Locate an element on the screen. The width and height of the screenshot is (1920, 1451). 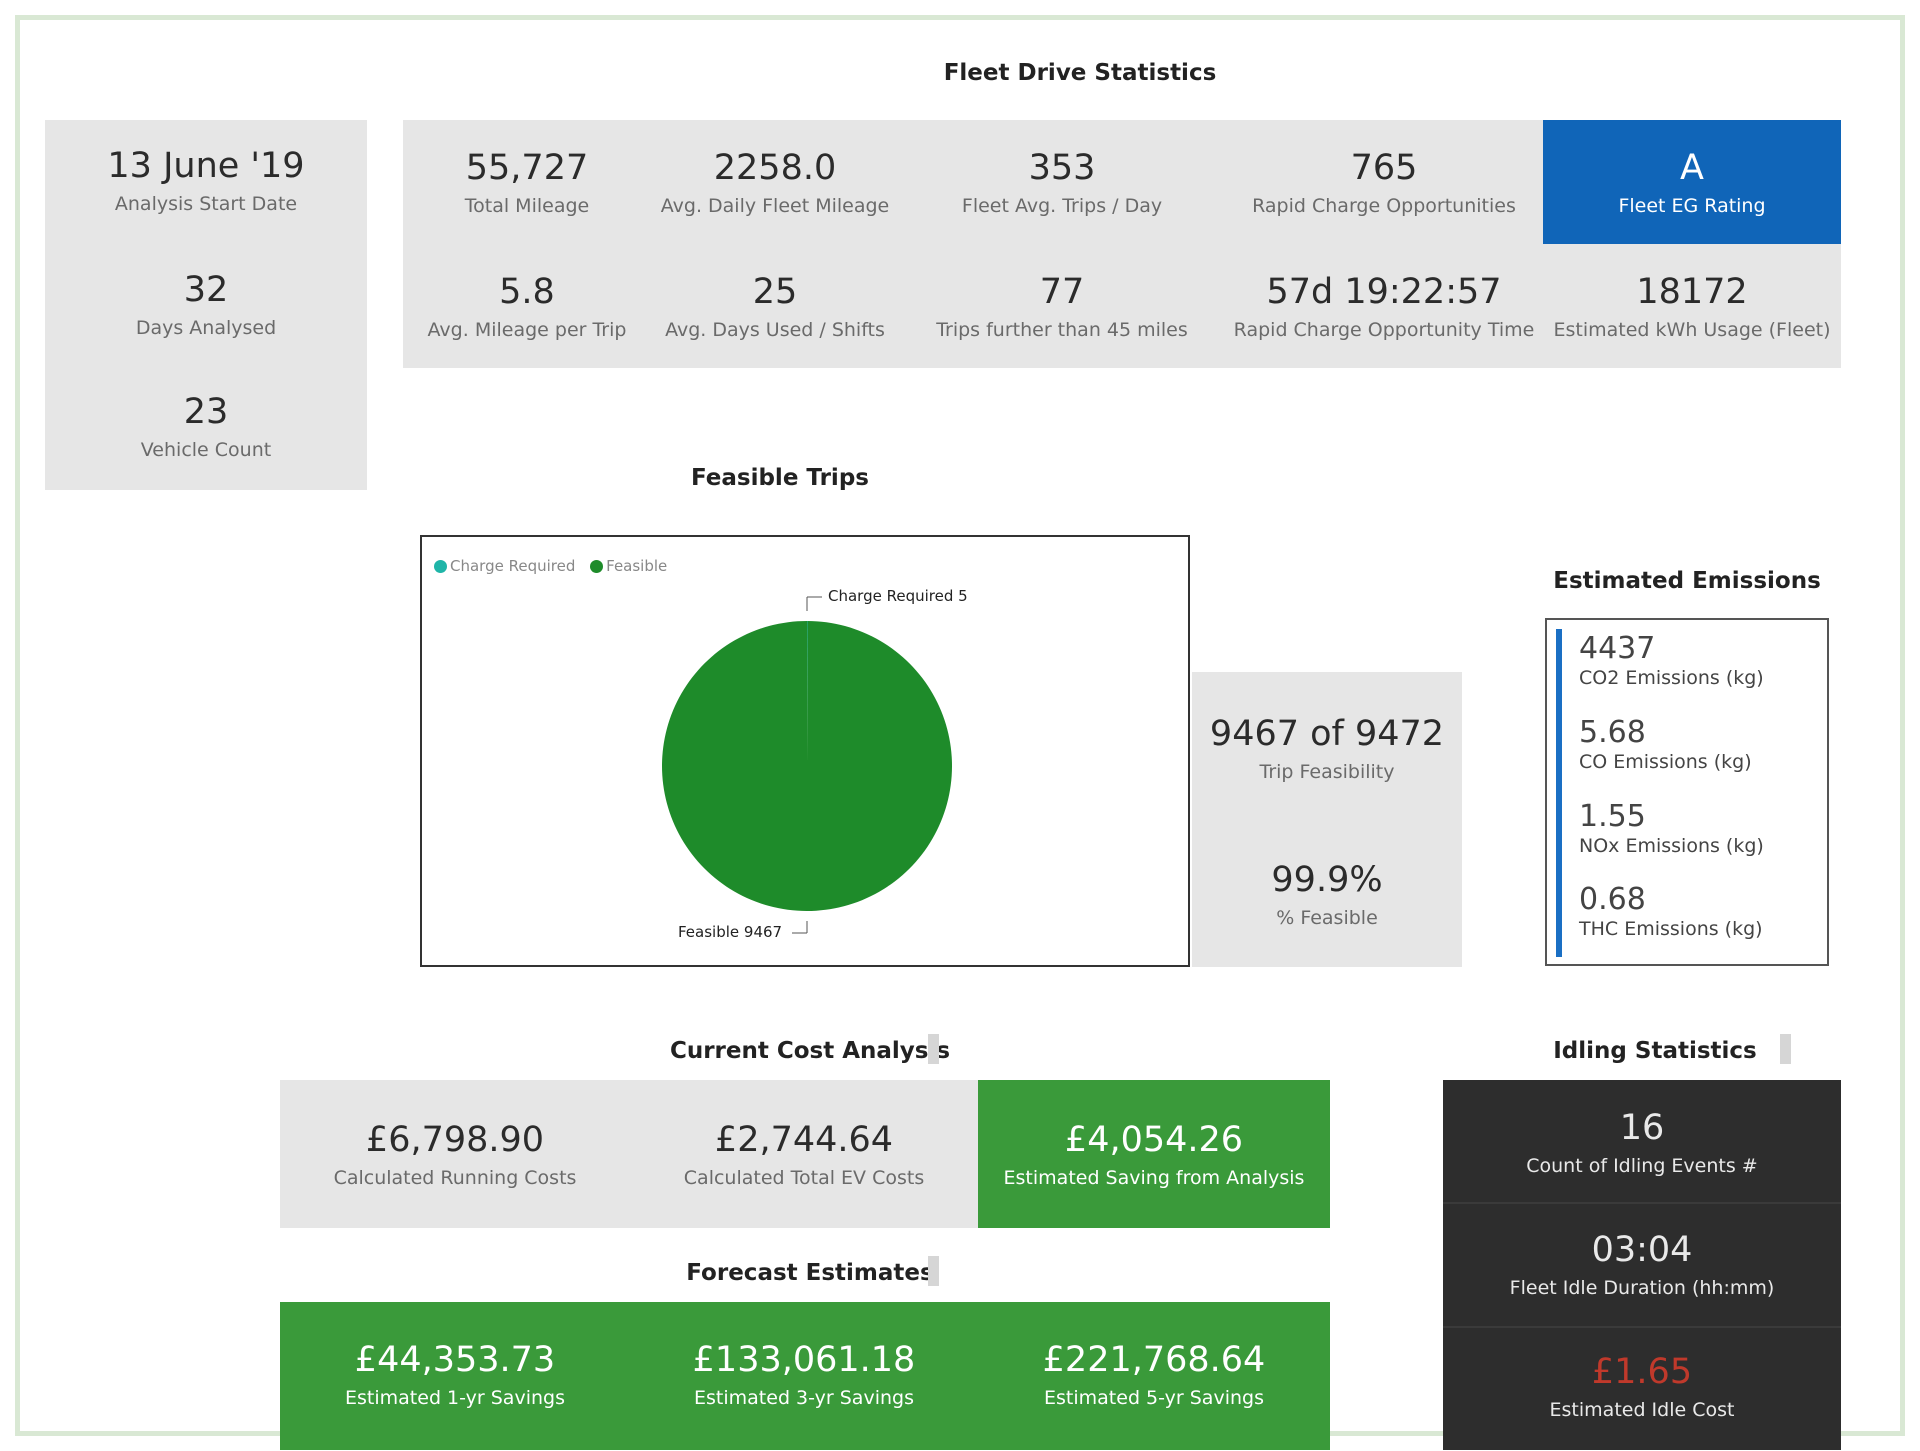
nox-emissions-value: 1.55 is located at coordinates (1612, 816).